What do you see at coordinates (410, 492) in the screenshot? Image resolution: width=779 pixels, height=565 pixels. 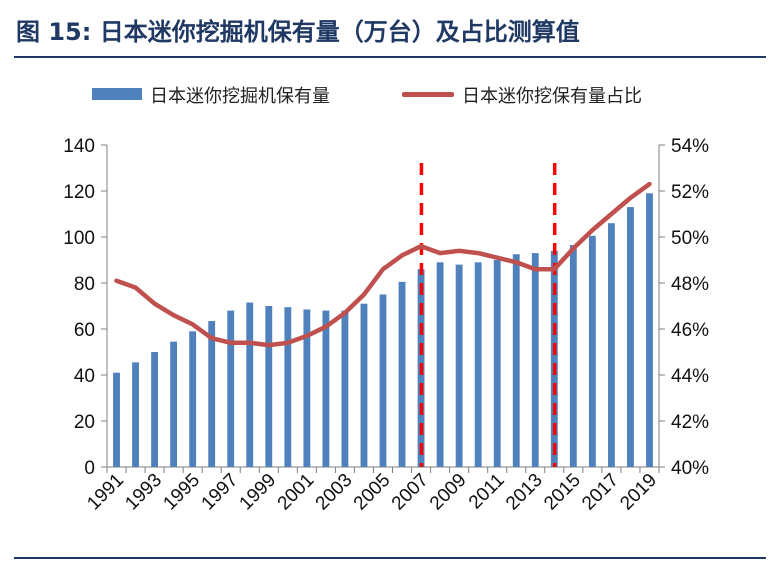 I see `x-tick-label: 2007` at bounding box center [410, 492].